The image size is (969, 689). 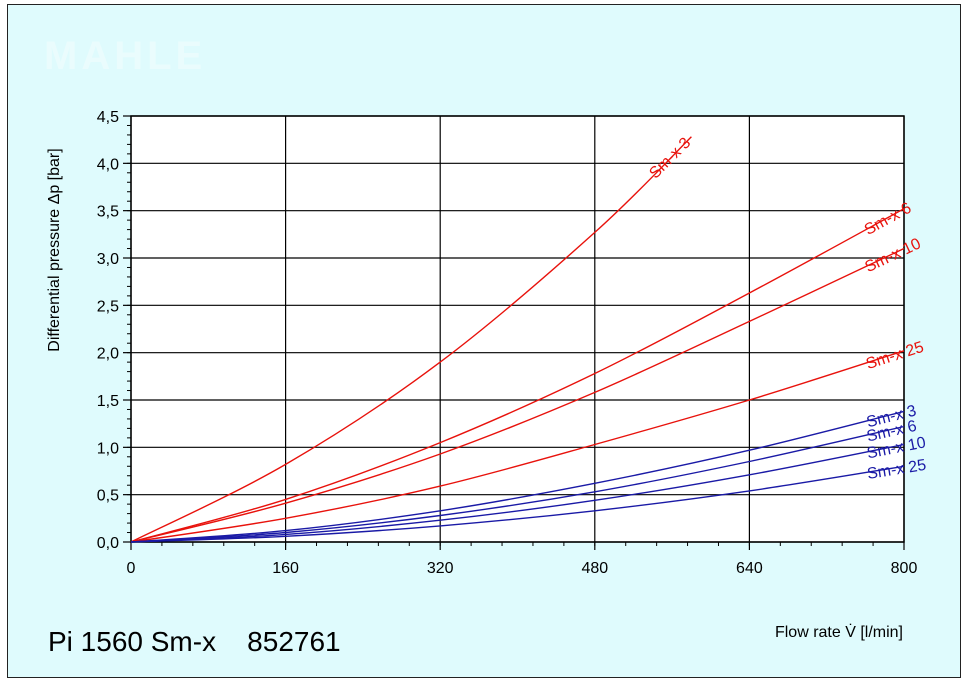 What do you see at coordinates (108, 354) in the screenshot?
I see `y-tick-label: 2,0` at bounding box center [108, 354].